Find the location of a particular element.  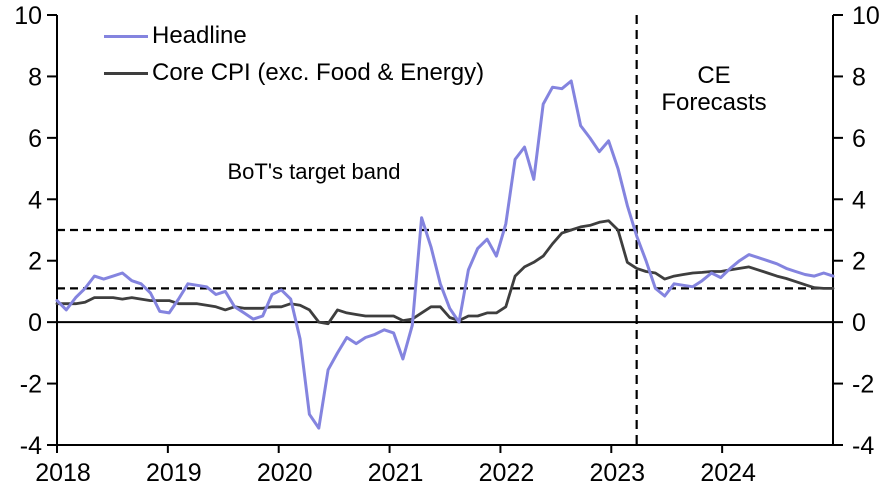

y-tick-label-right: 8 is located at coordinates (859, 77).